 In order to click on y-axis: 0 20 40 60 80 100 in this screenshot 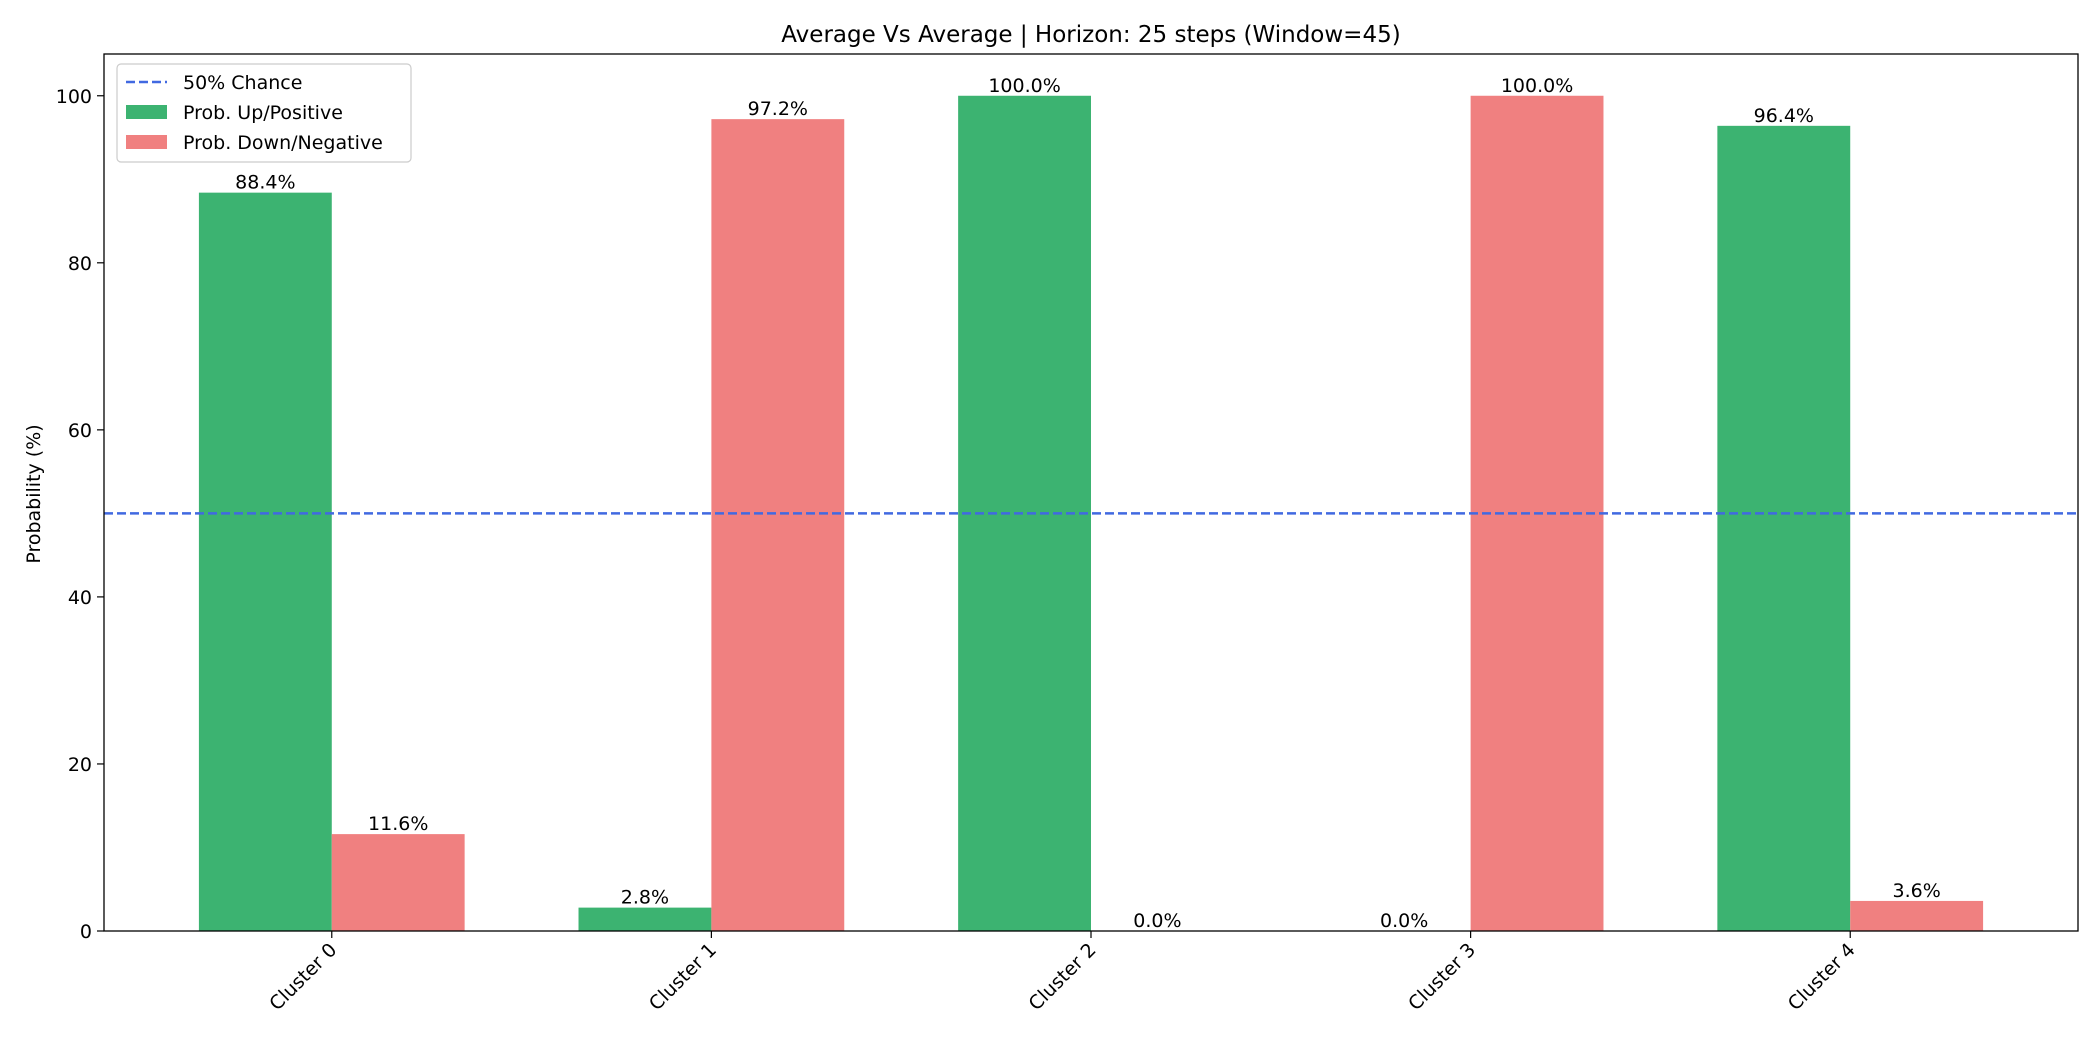, I will do `click(80, 514)`.